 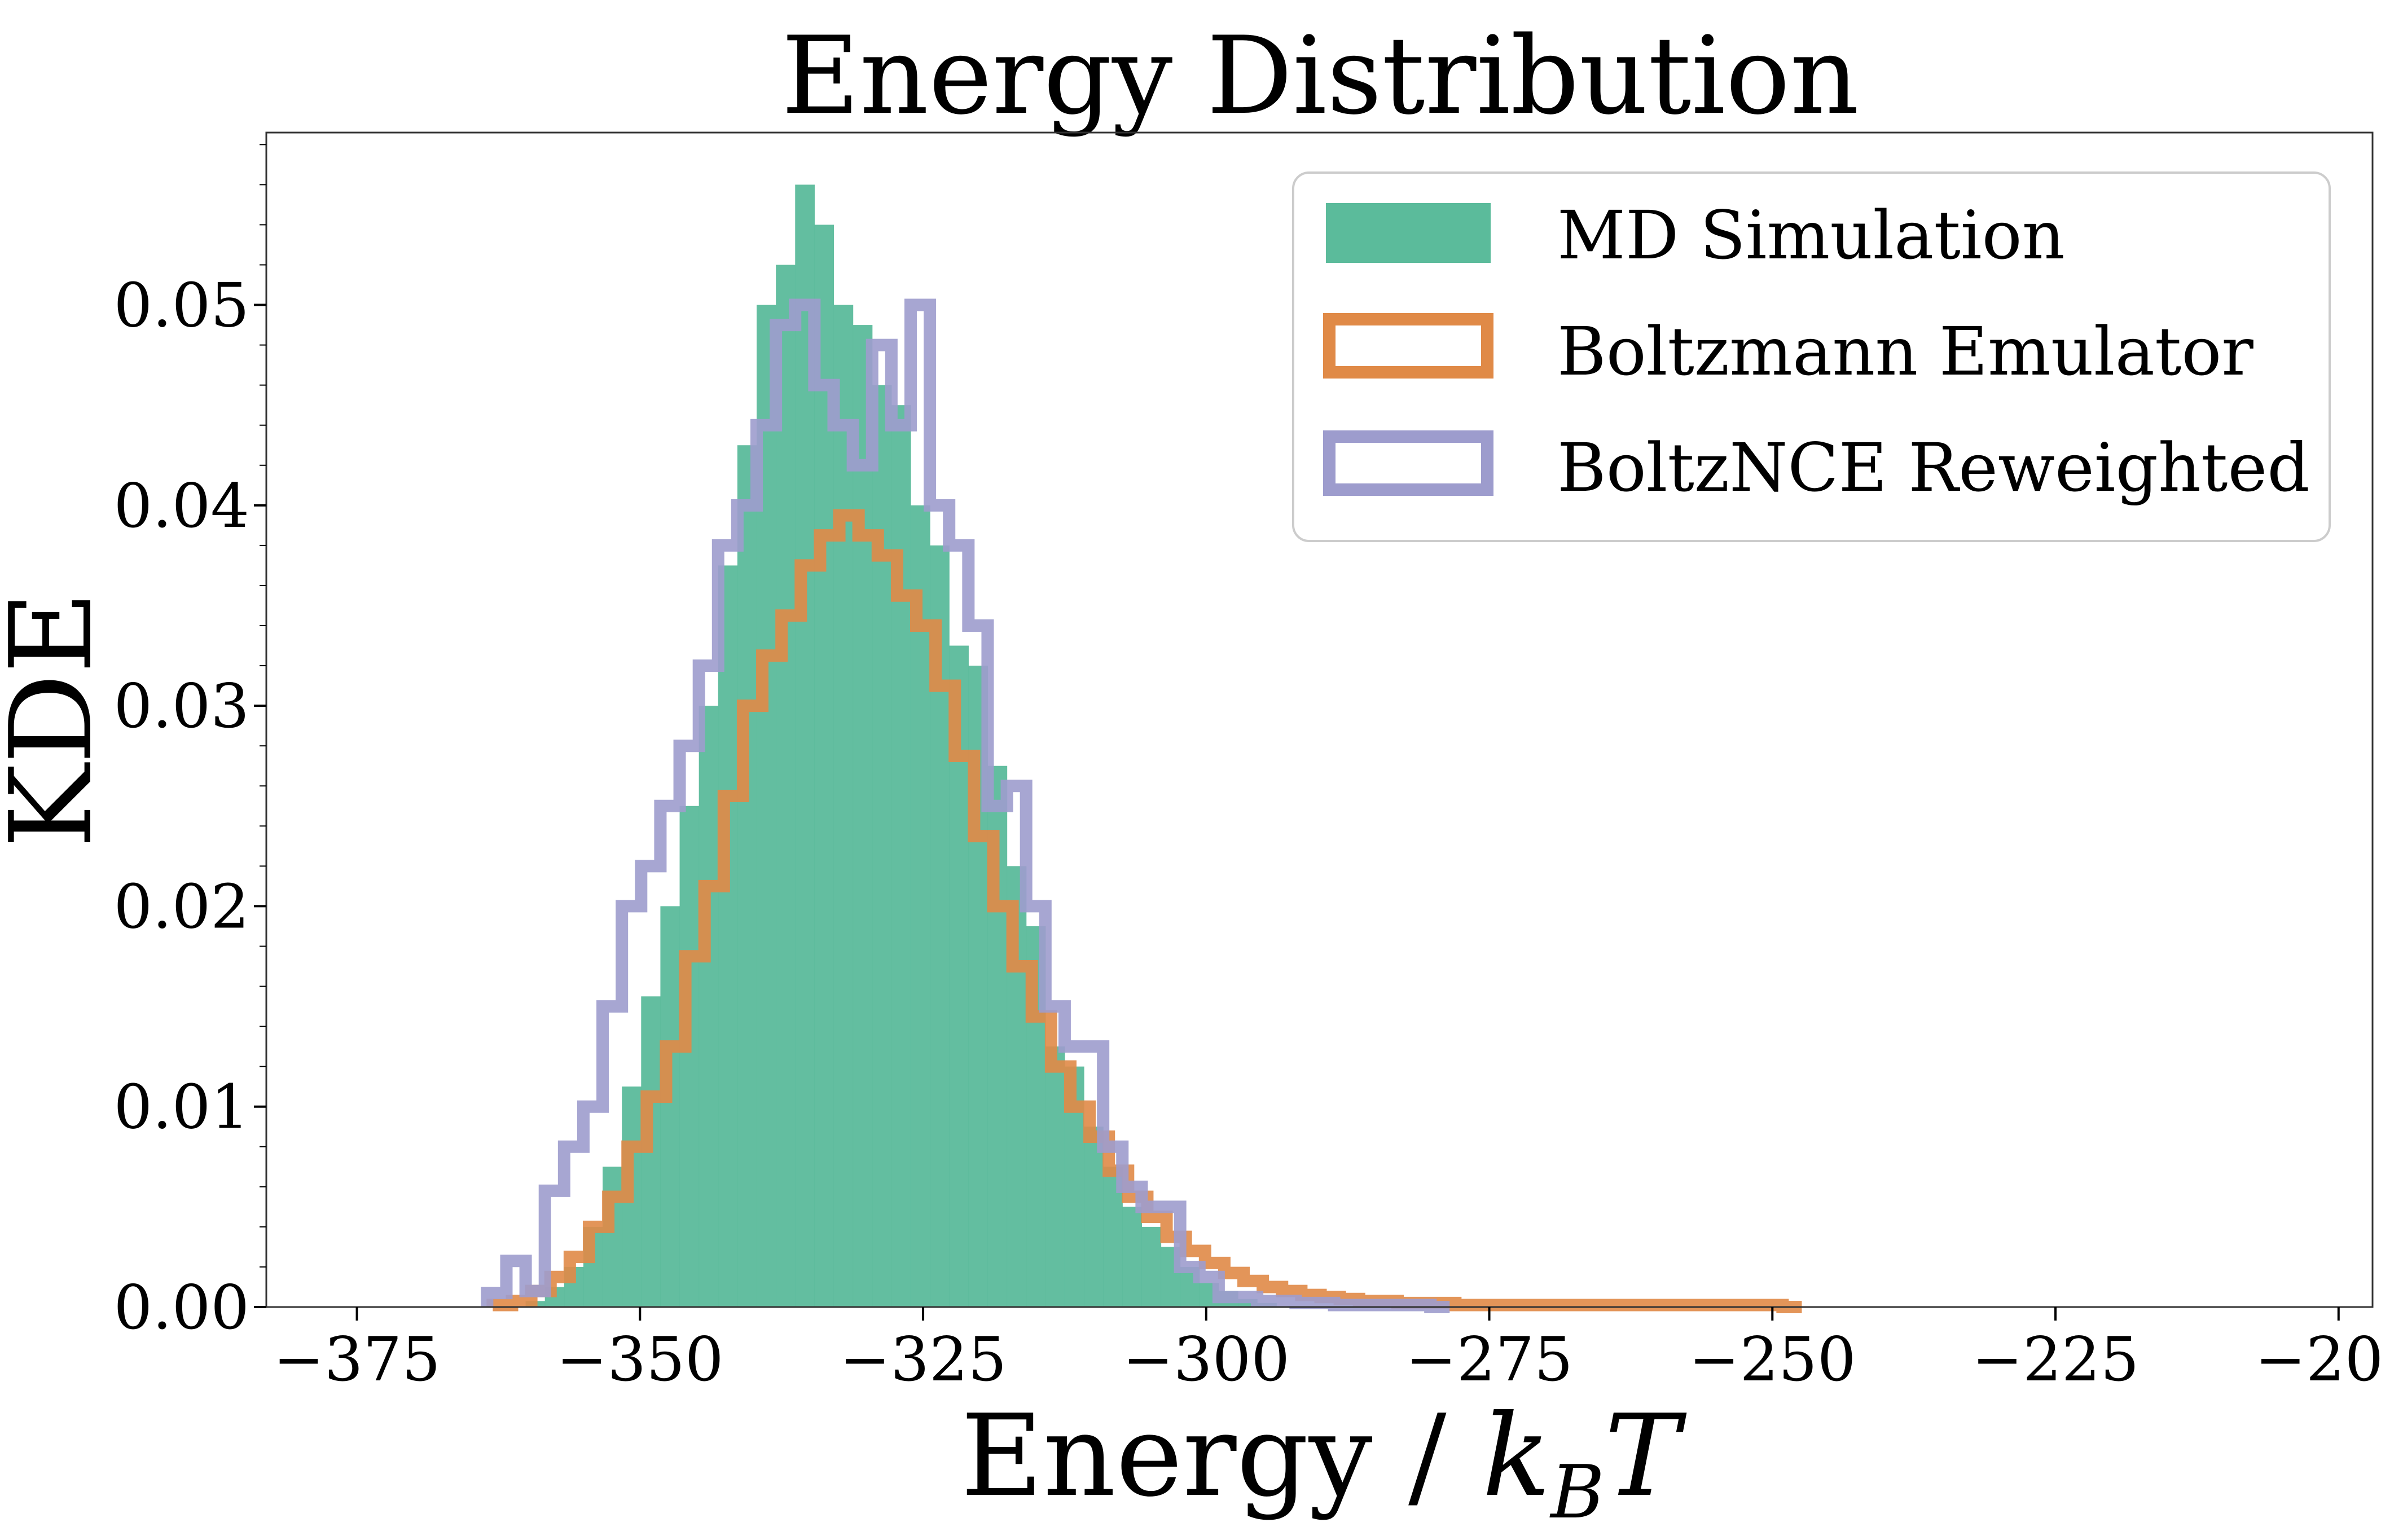 What do you see at coordinates (640, 1360) in the screenshot?
I see `x-tick-label: −350` at bounding box center [640, 1360].